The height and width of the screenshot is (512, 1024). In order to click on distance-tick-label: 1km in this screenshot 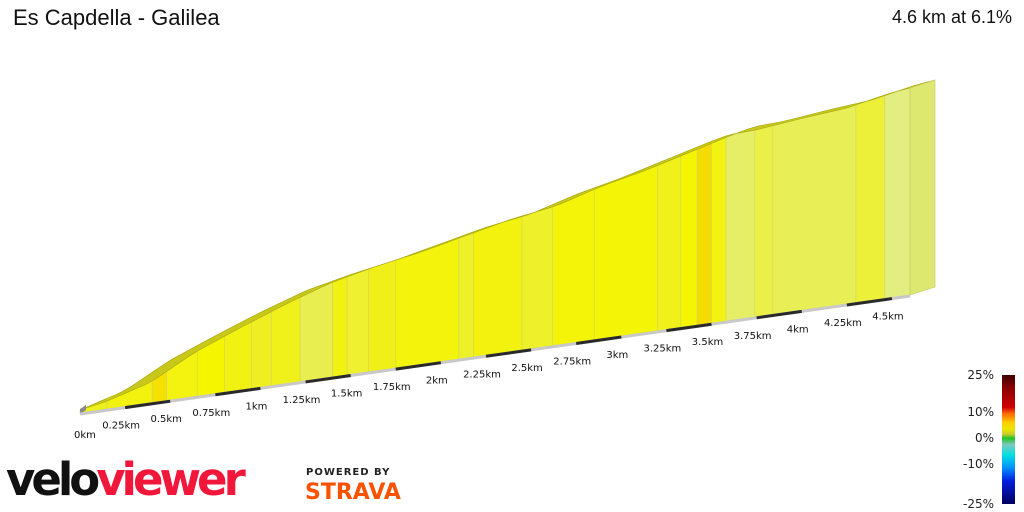, I will do `click(256, 406)`.